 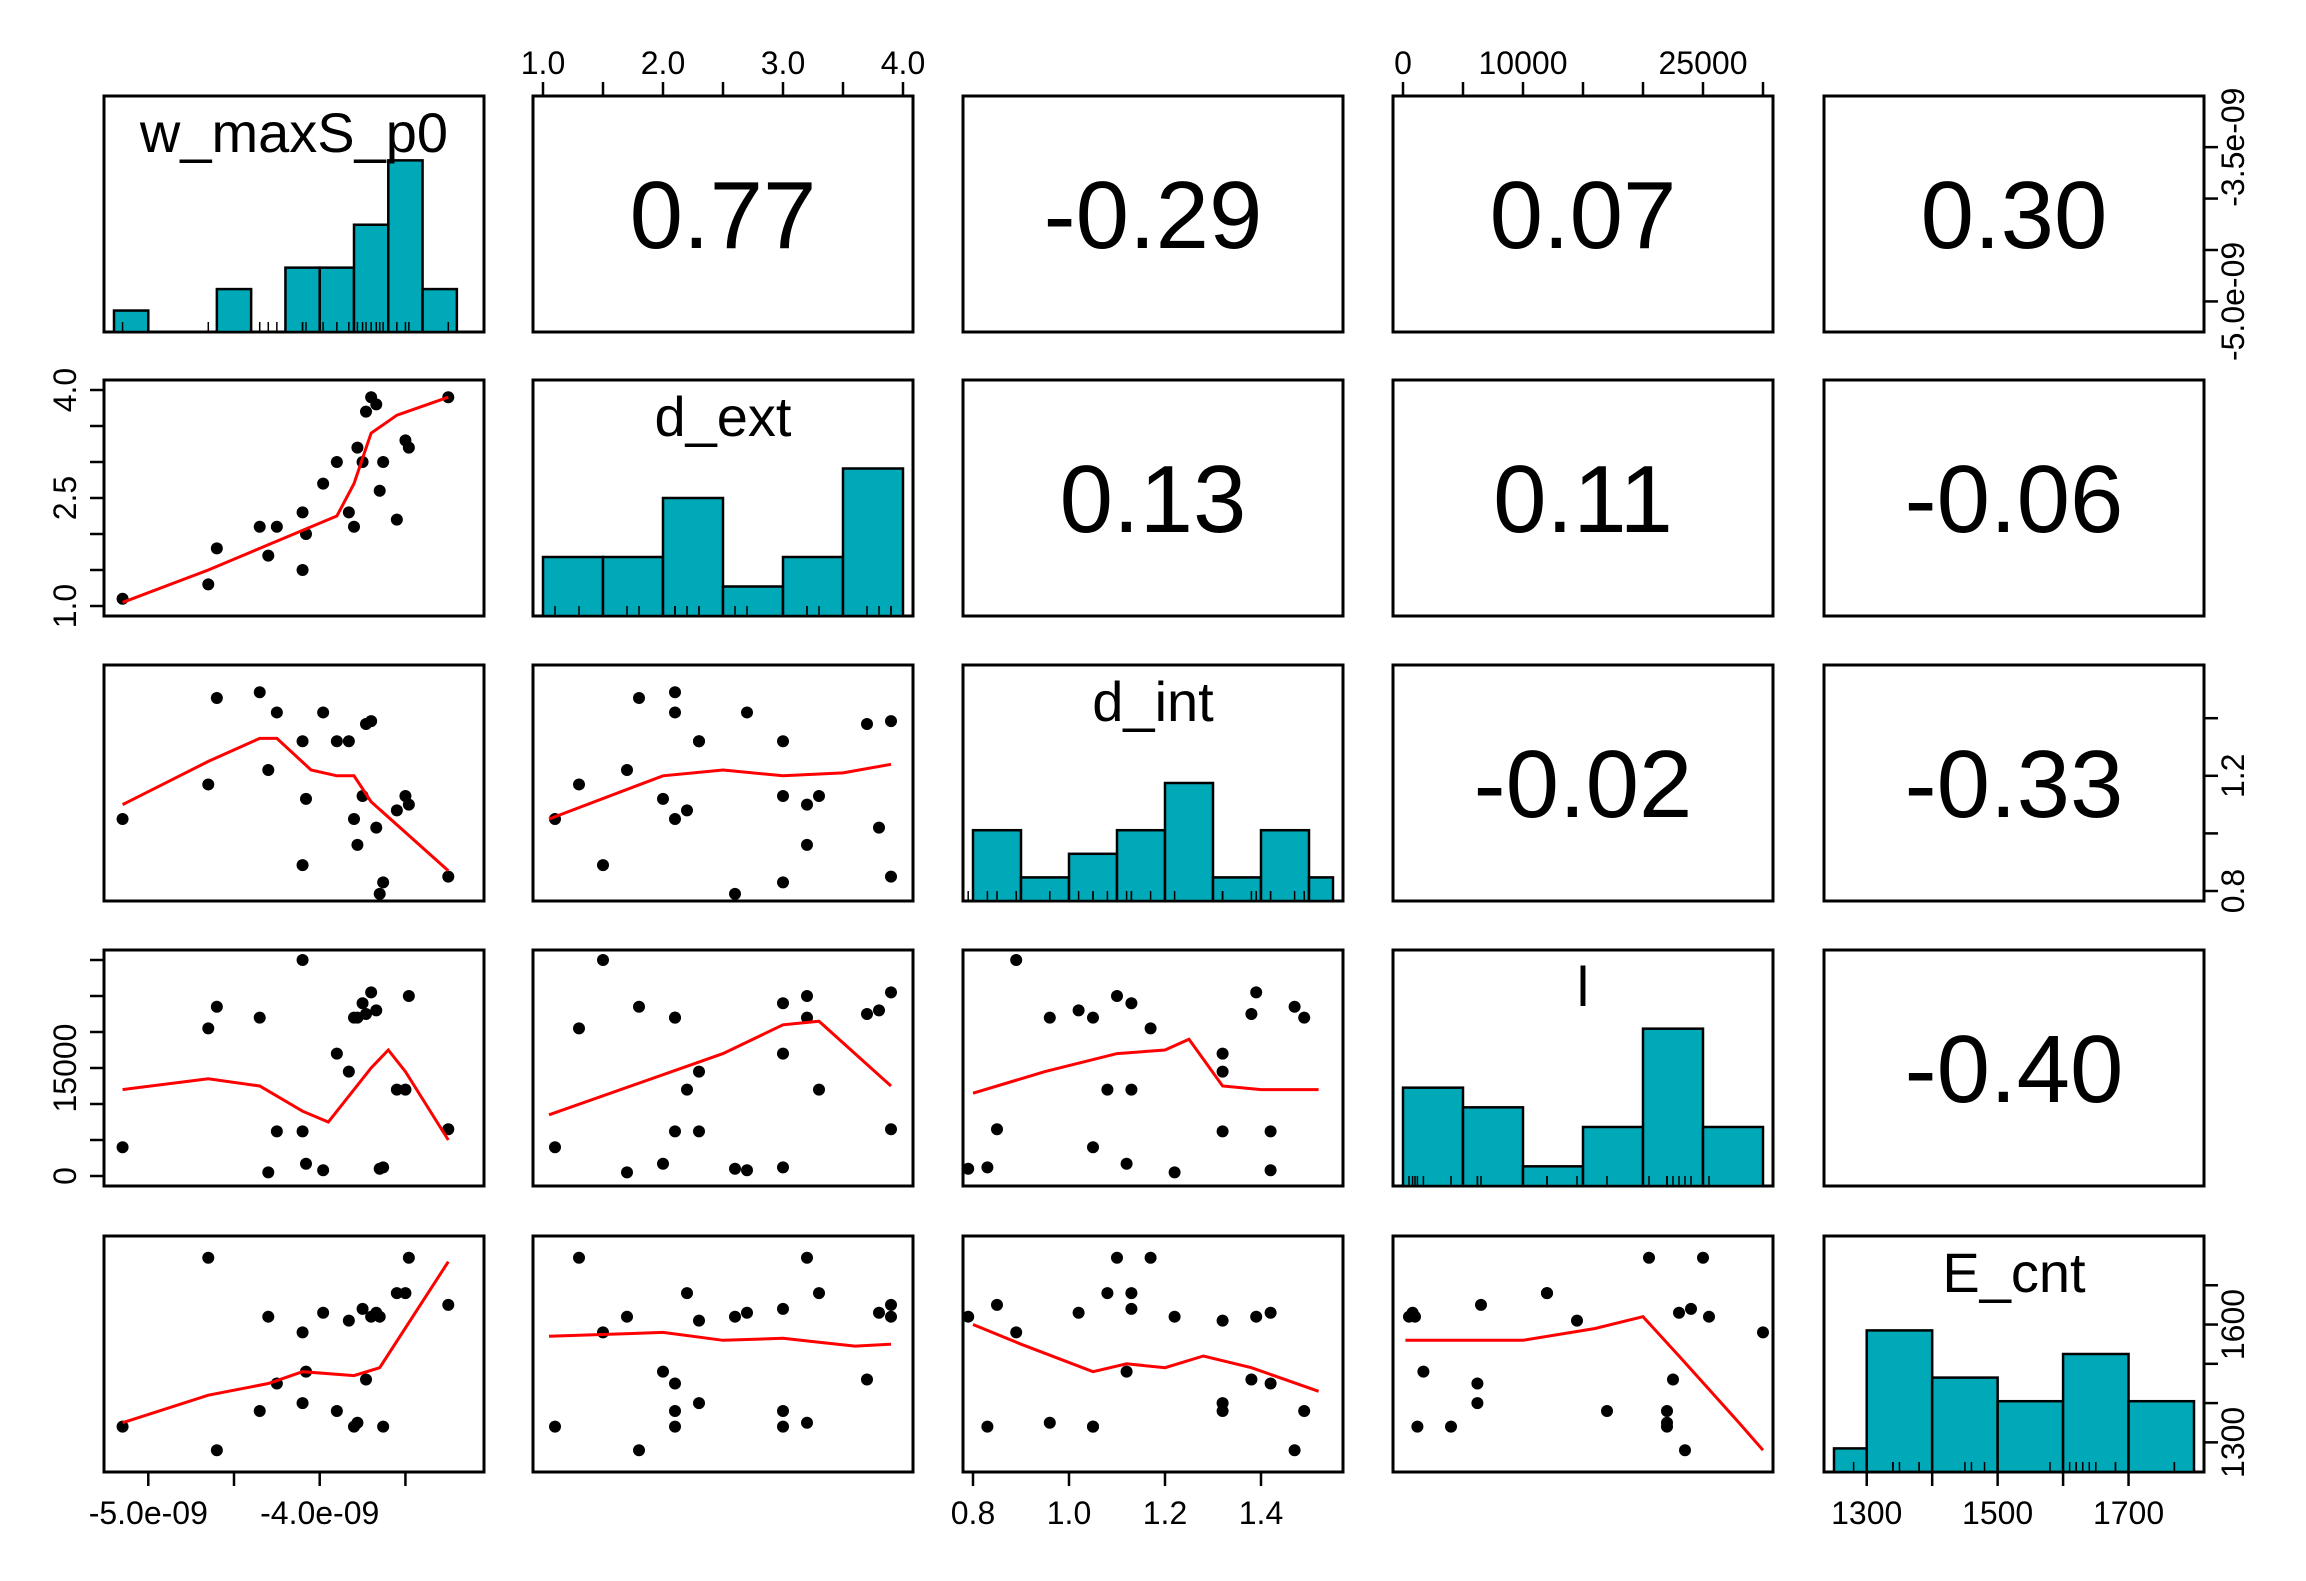 I want to click on panel-frame-r2-c3, so click(x=1583, y=783).